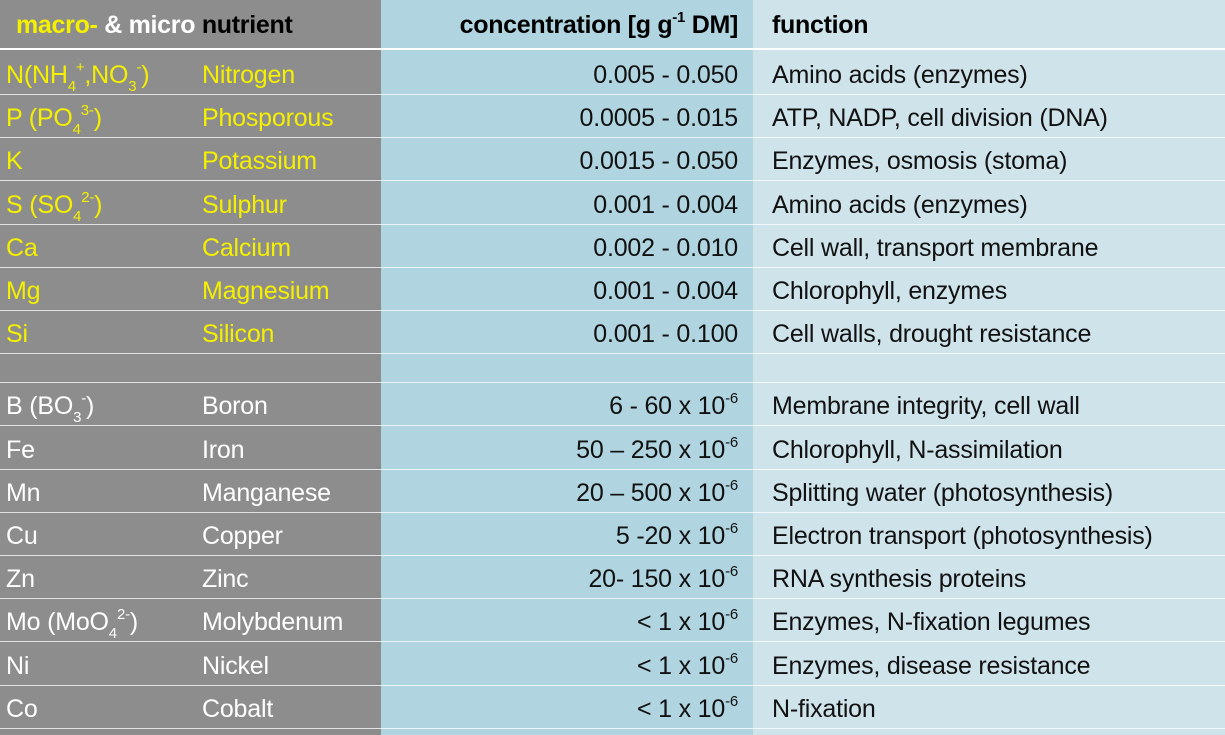 Image resolution: width=1225 pixels, height=735 pixels. Describe the element at coordinates (17, 334) in the screenshot. I see `nutrient-symbol: Si` at that location.